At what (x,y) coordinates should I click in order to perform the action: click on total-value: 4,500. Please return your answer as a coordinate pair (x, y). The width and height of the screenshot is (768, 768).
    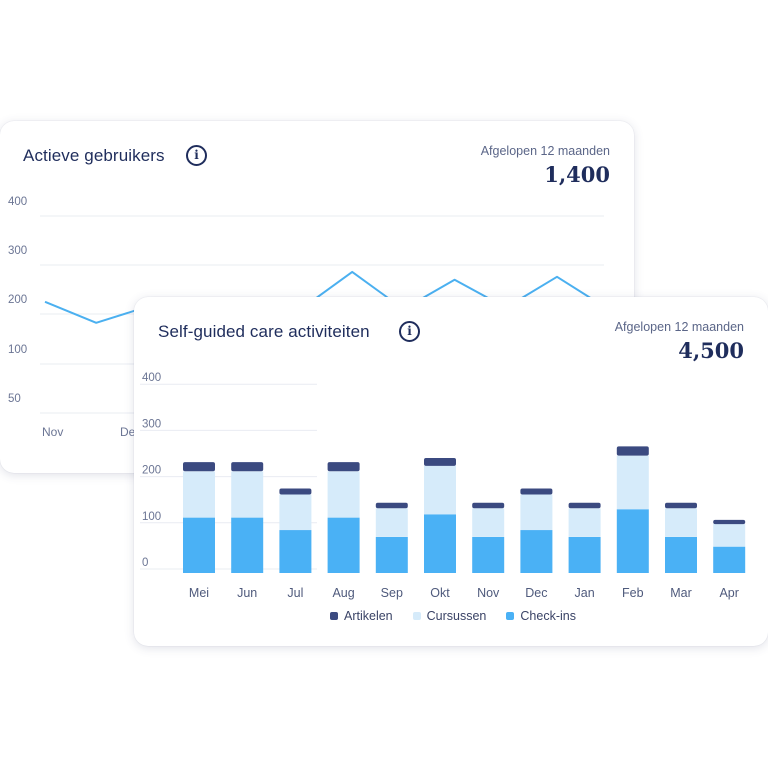
    Looking at the image, I should click on (711, 350).